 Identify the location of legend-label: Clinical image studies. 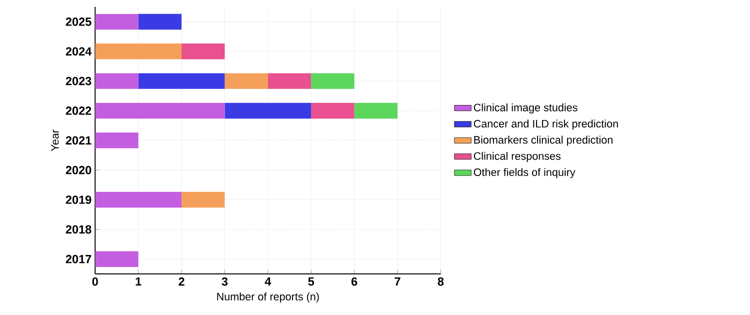
(526, 108).